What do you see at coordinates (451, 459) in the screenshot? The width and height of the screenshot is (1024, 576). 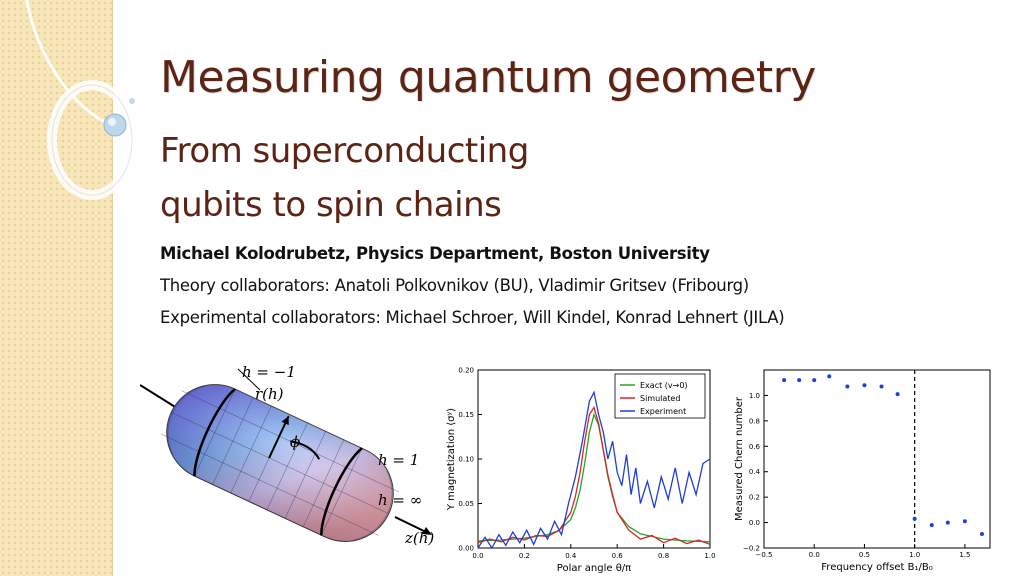 I see `y-axis-label: Y magnetization ⟨σʸ⟩` at bounding box center [451, 459].